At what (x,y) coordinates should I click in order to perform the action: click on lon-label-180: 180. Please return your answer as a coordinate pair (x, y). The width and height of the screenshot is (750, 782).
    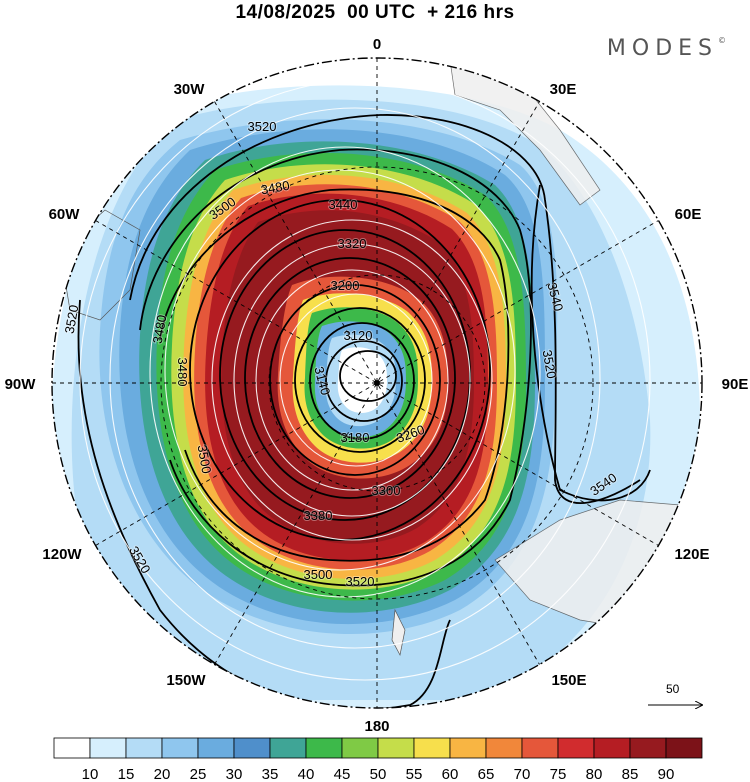
    Looking at the image, I should click on (376, 726).